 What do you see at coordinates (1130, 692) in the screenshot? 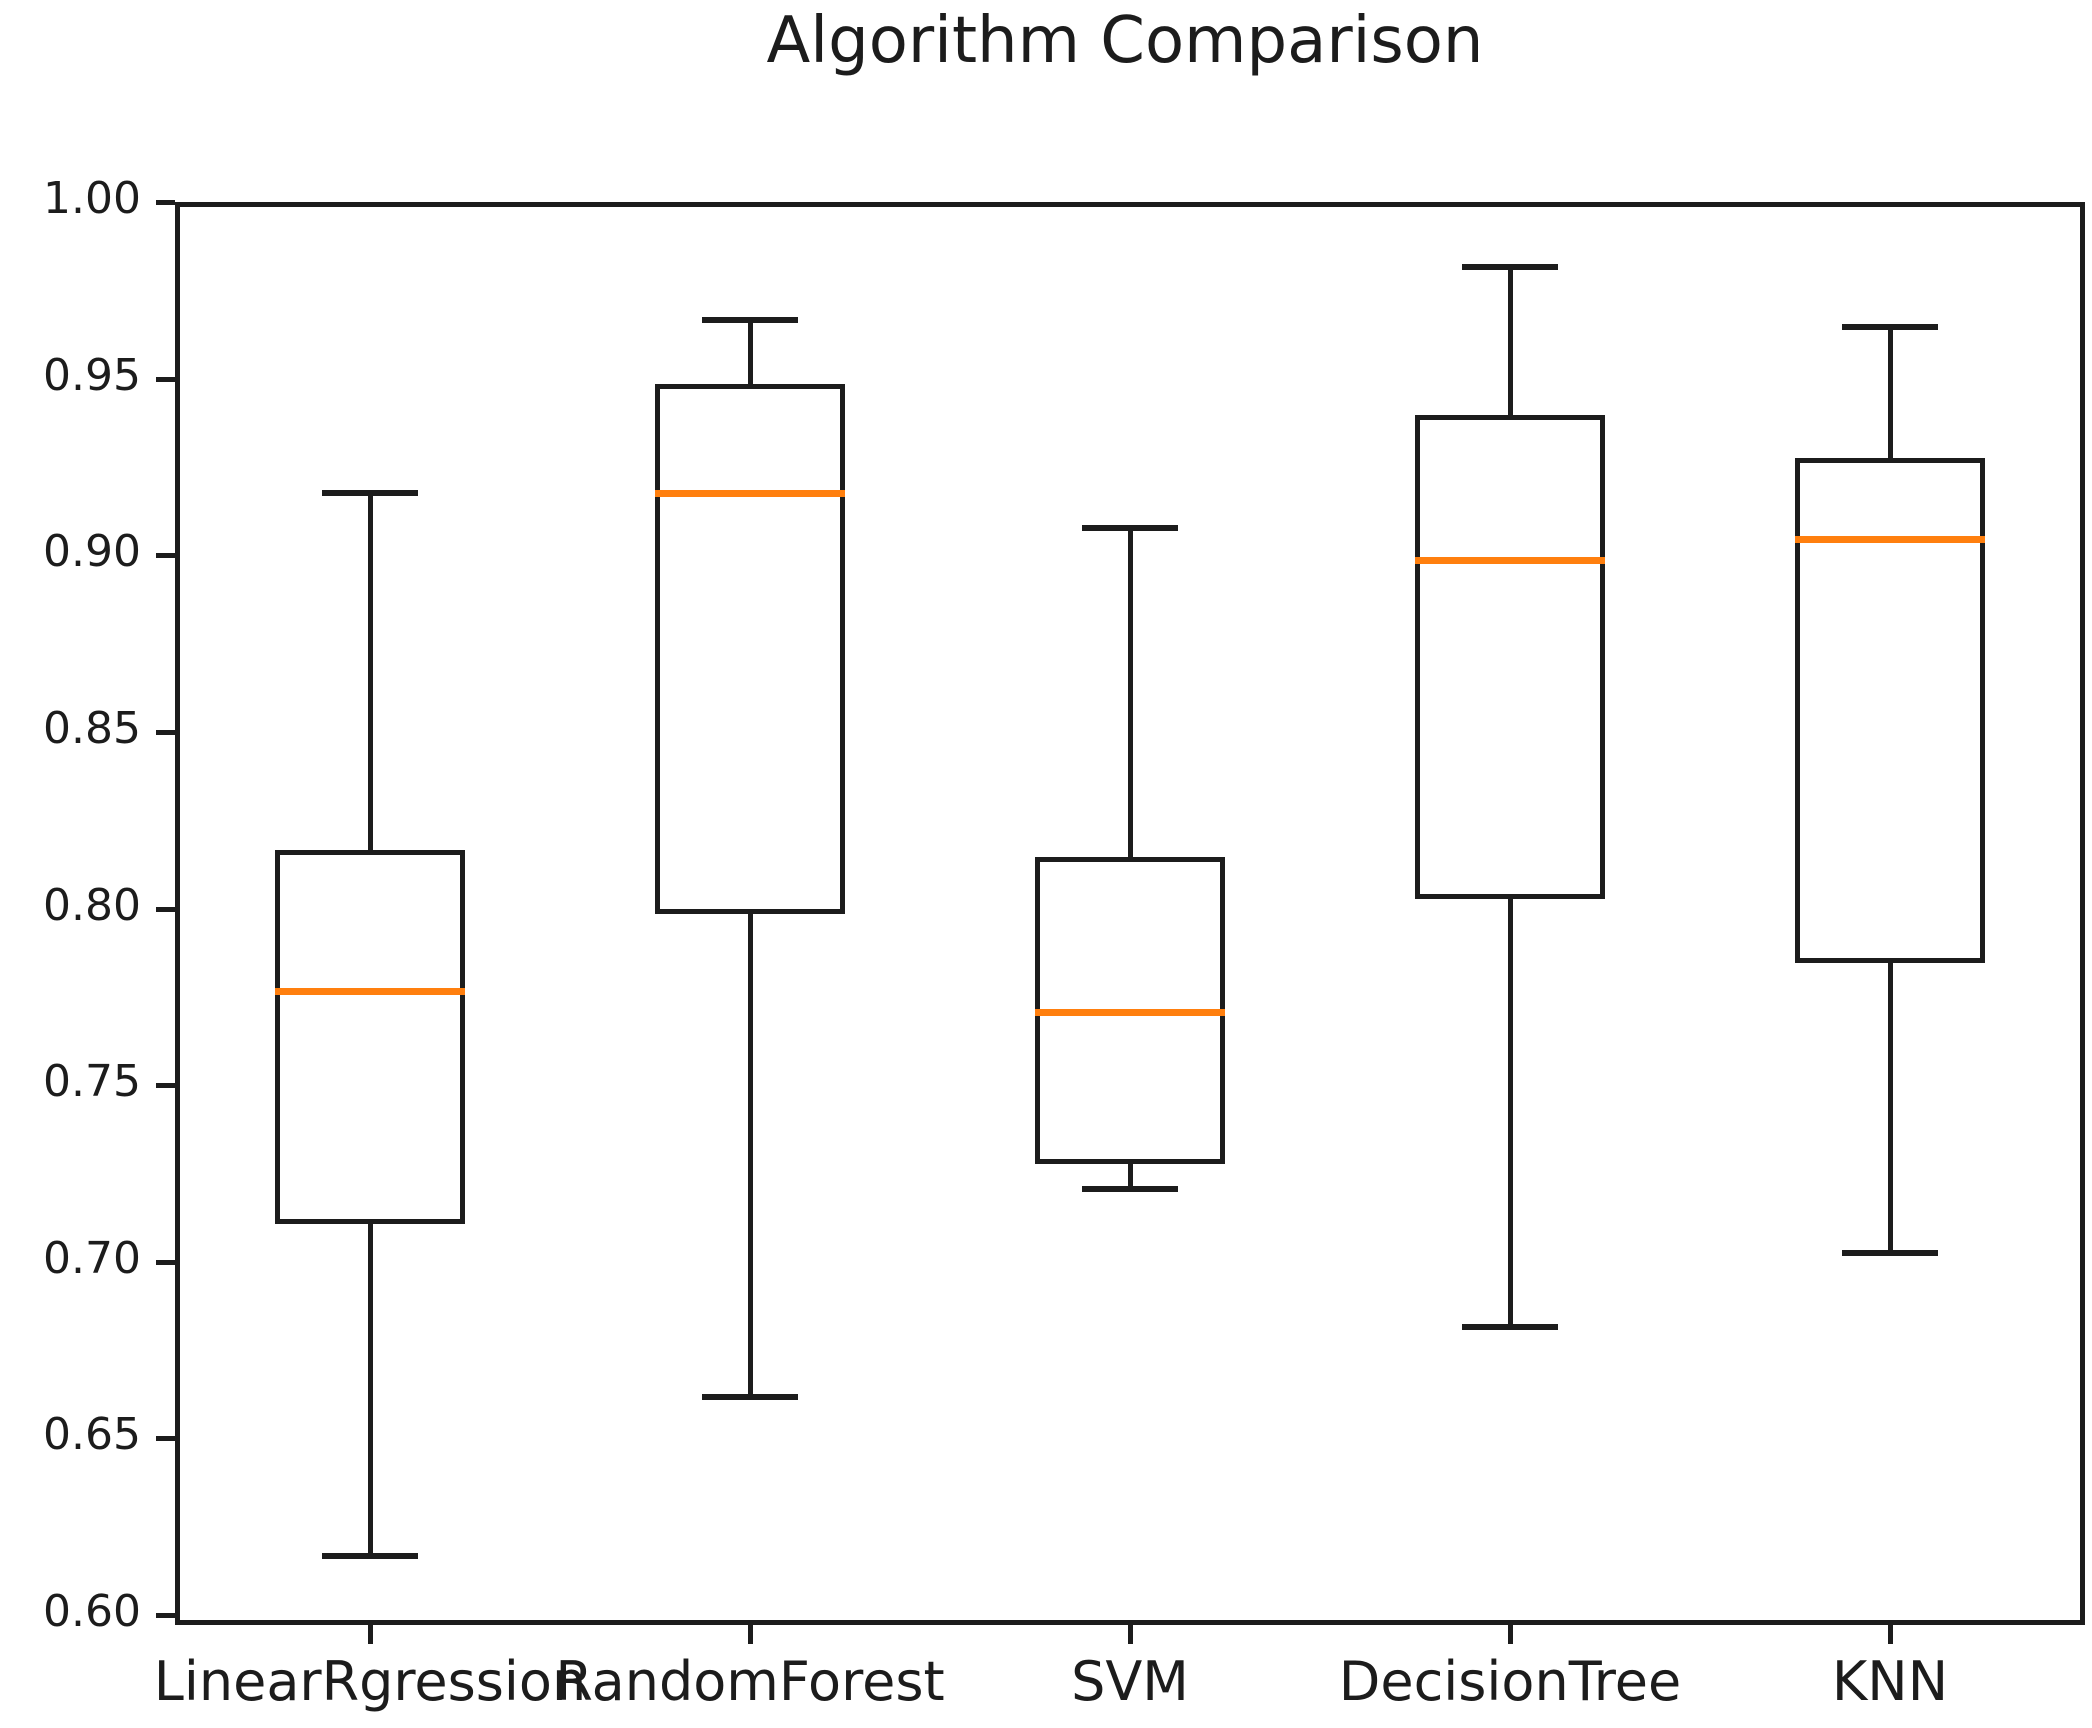
I see `whisker-upper-svm` at bounding box center [1130, 692].